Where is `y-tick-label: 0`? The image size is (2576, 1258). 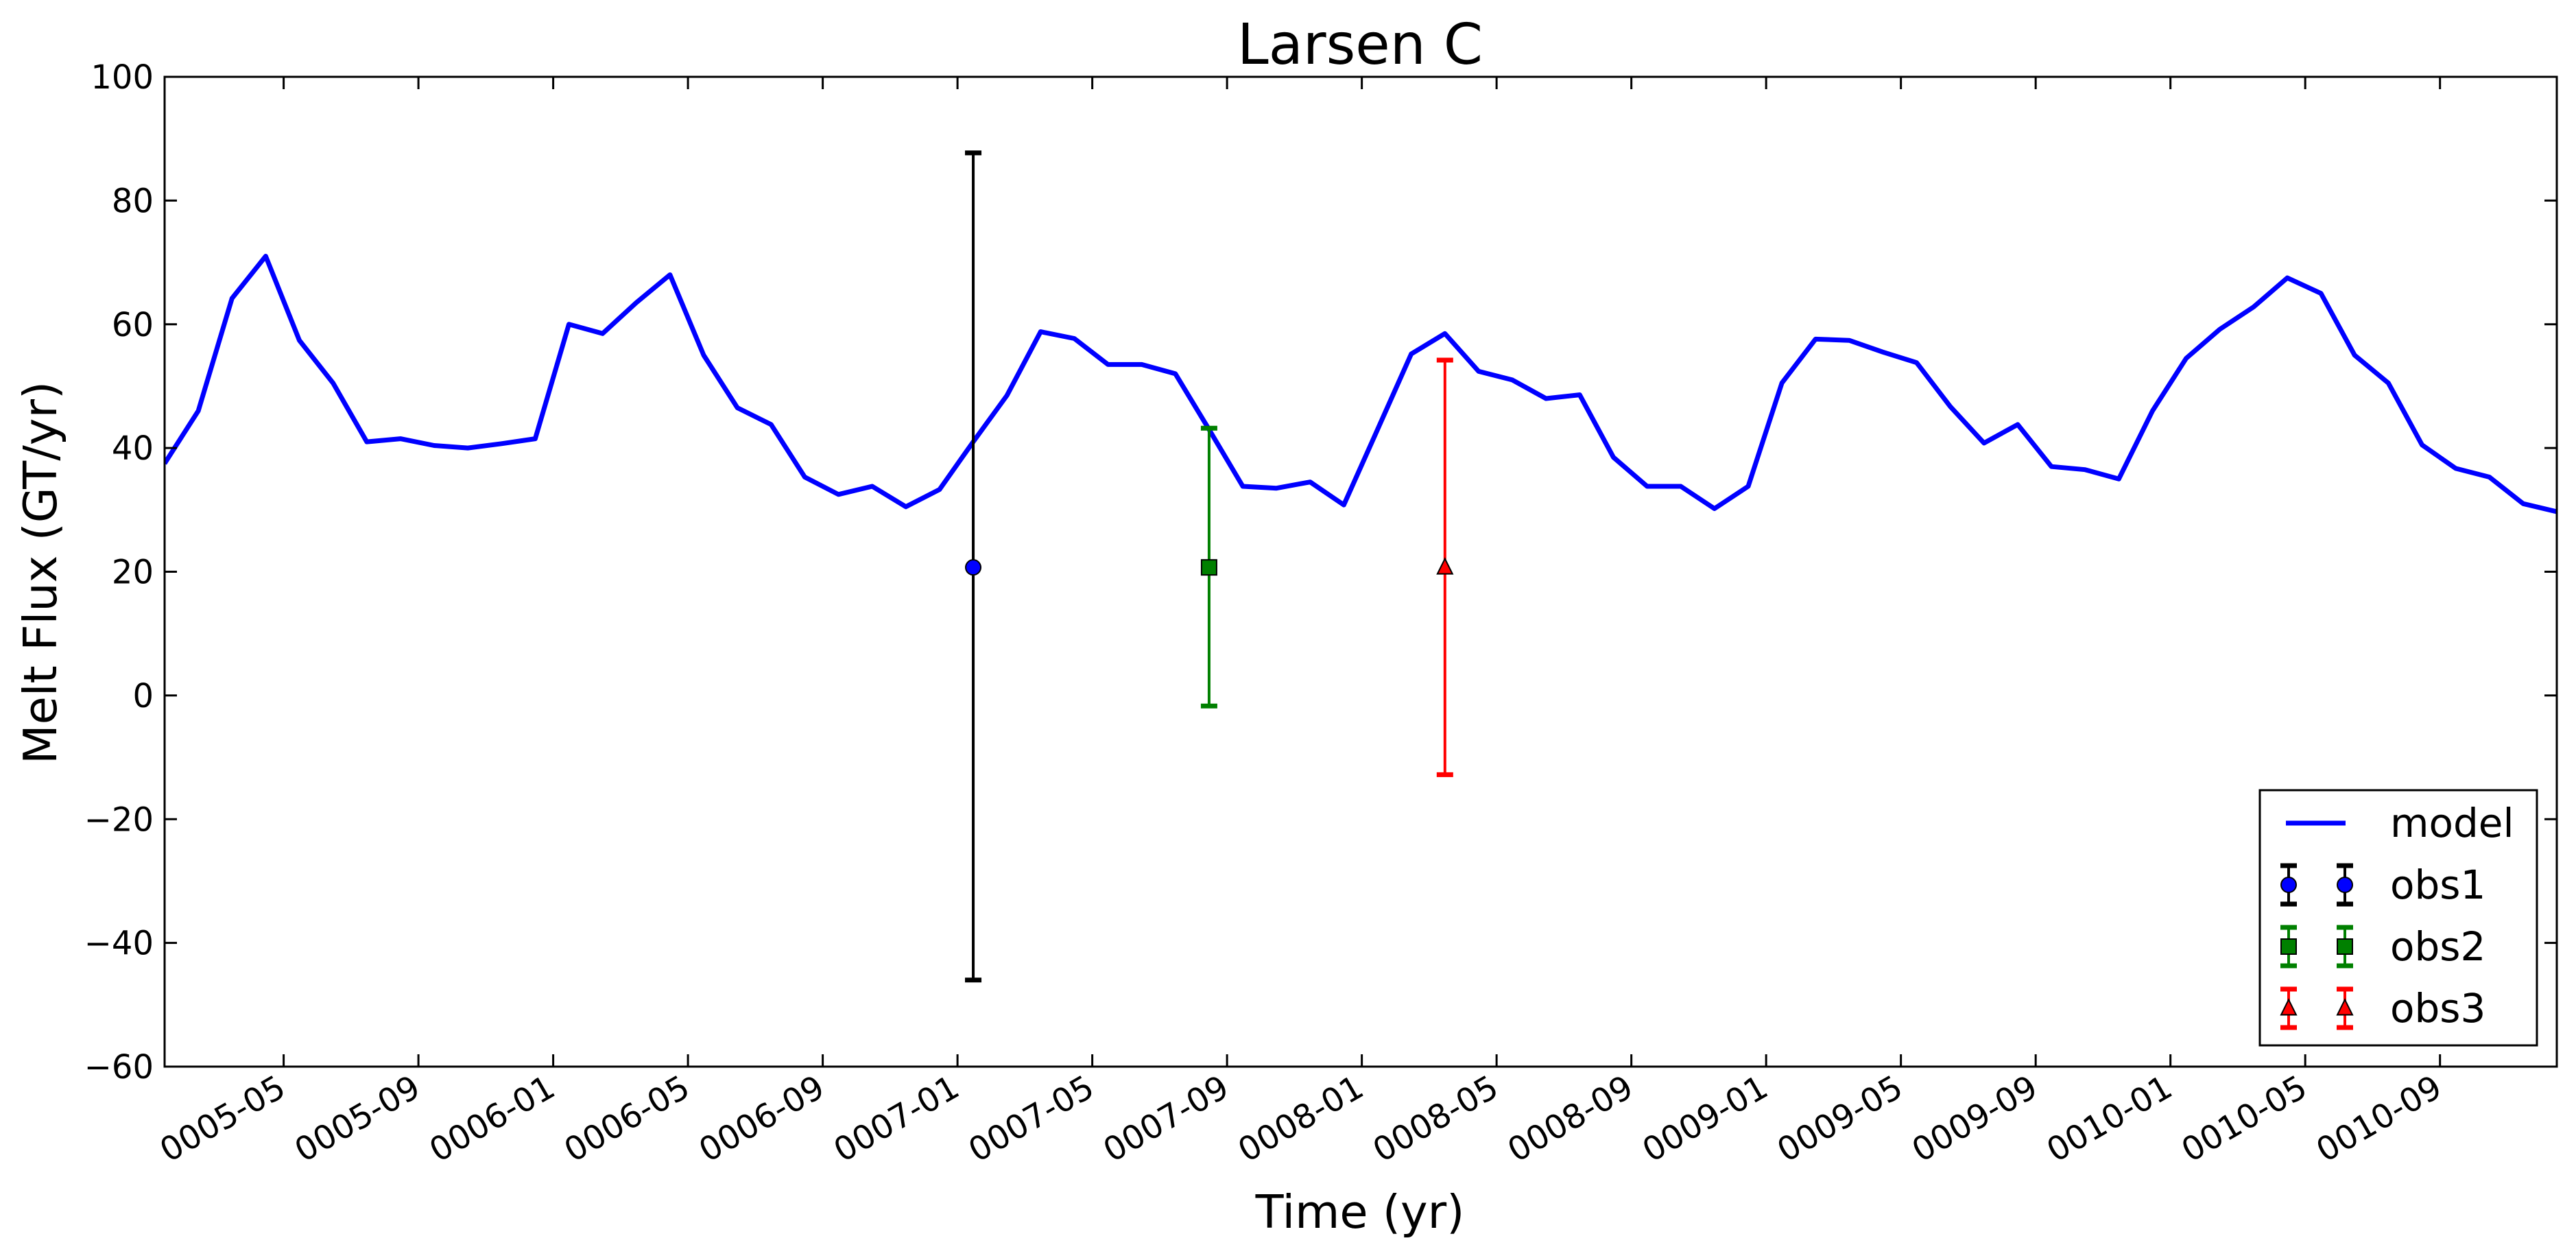 y-tick-label: 0 is located at coordinates (143, 696).